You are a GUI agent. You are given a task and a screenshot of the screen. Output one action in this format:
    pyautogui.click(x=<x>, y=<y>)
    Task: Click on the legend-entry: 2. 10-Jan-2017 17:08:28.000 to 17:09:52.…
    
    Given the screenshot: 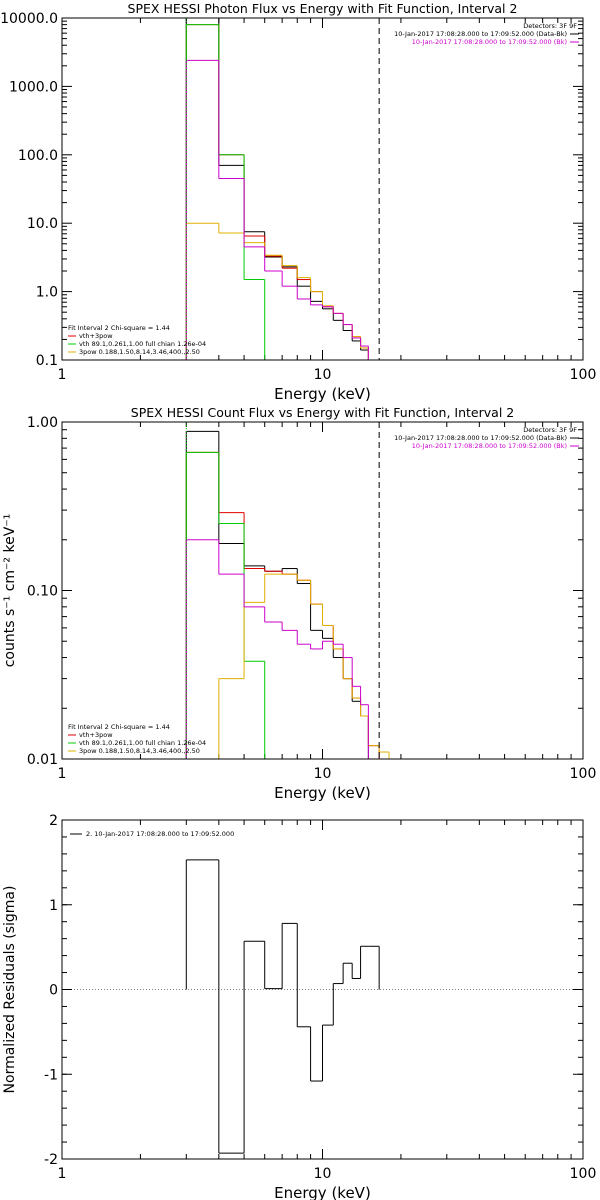 What is the action you would take?
    pyautogui.click(x=160, y=834)
    